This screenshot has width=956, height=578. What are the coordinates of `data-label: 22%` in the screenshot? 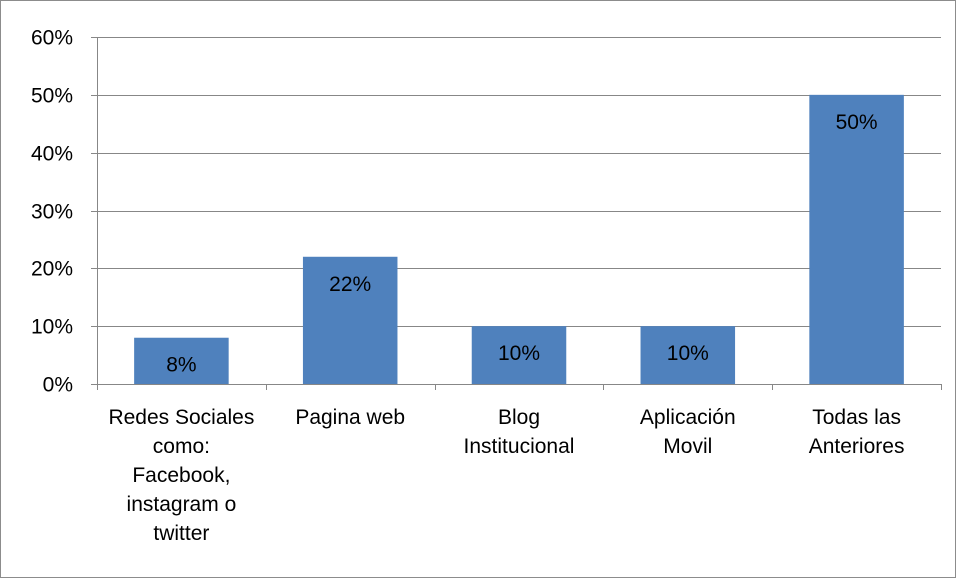 It's located at (350, 284).